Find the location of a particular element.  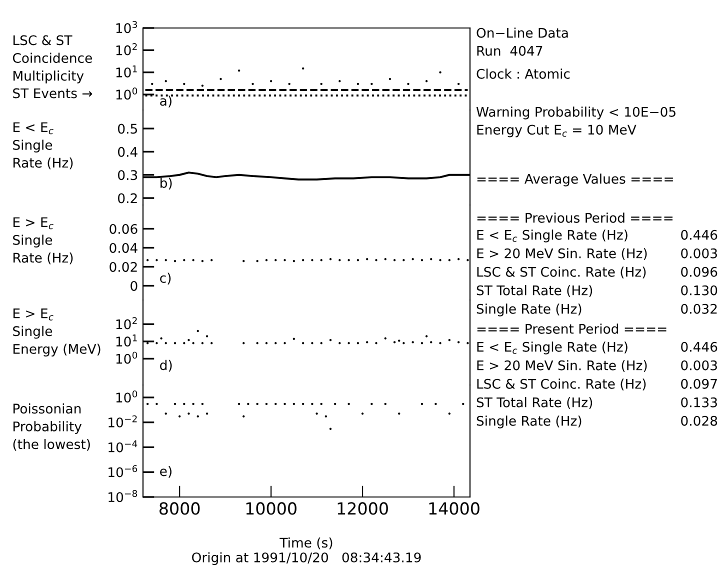

y-axis-title: E > E$_{c}$ Single Rate (Hz) is located at coordinates (43, 240).